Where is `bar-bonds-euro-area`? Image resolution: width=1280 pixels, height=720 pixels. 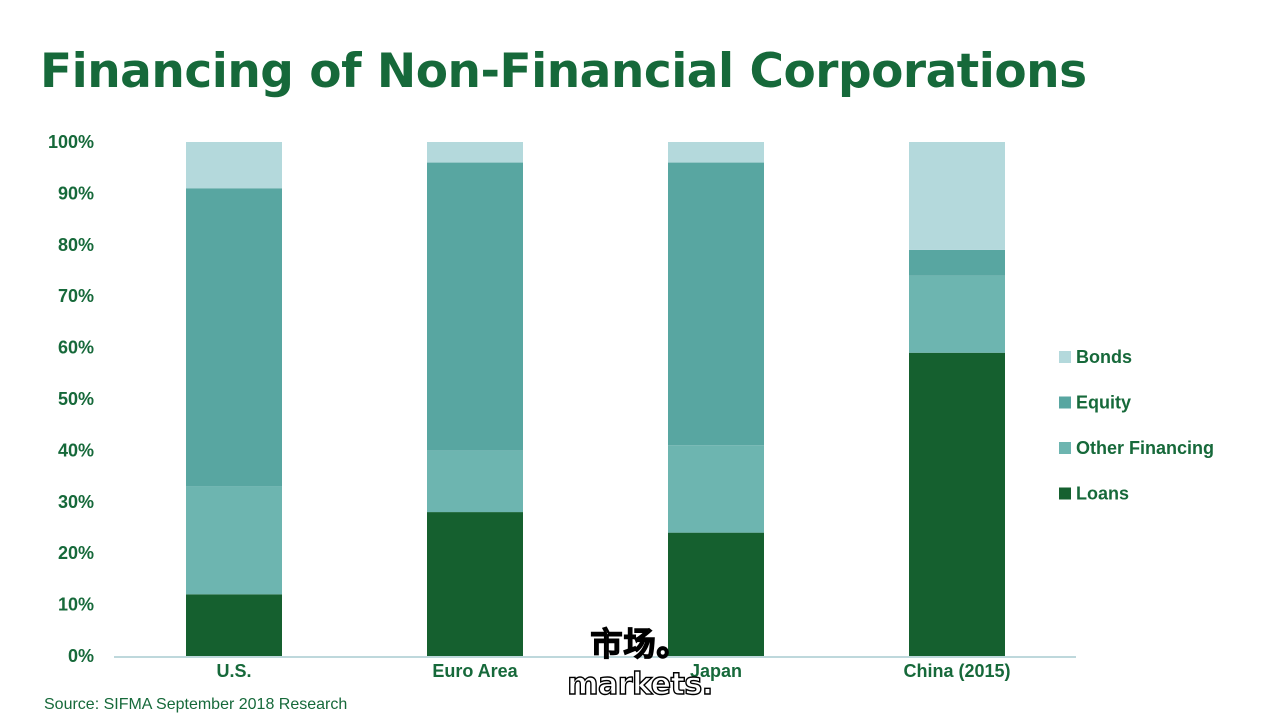
bar-bonds-euro-area is located at coordinates (475, 152).